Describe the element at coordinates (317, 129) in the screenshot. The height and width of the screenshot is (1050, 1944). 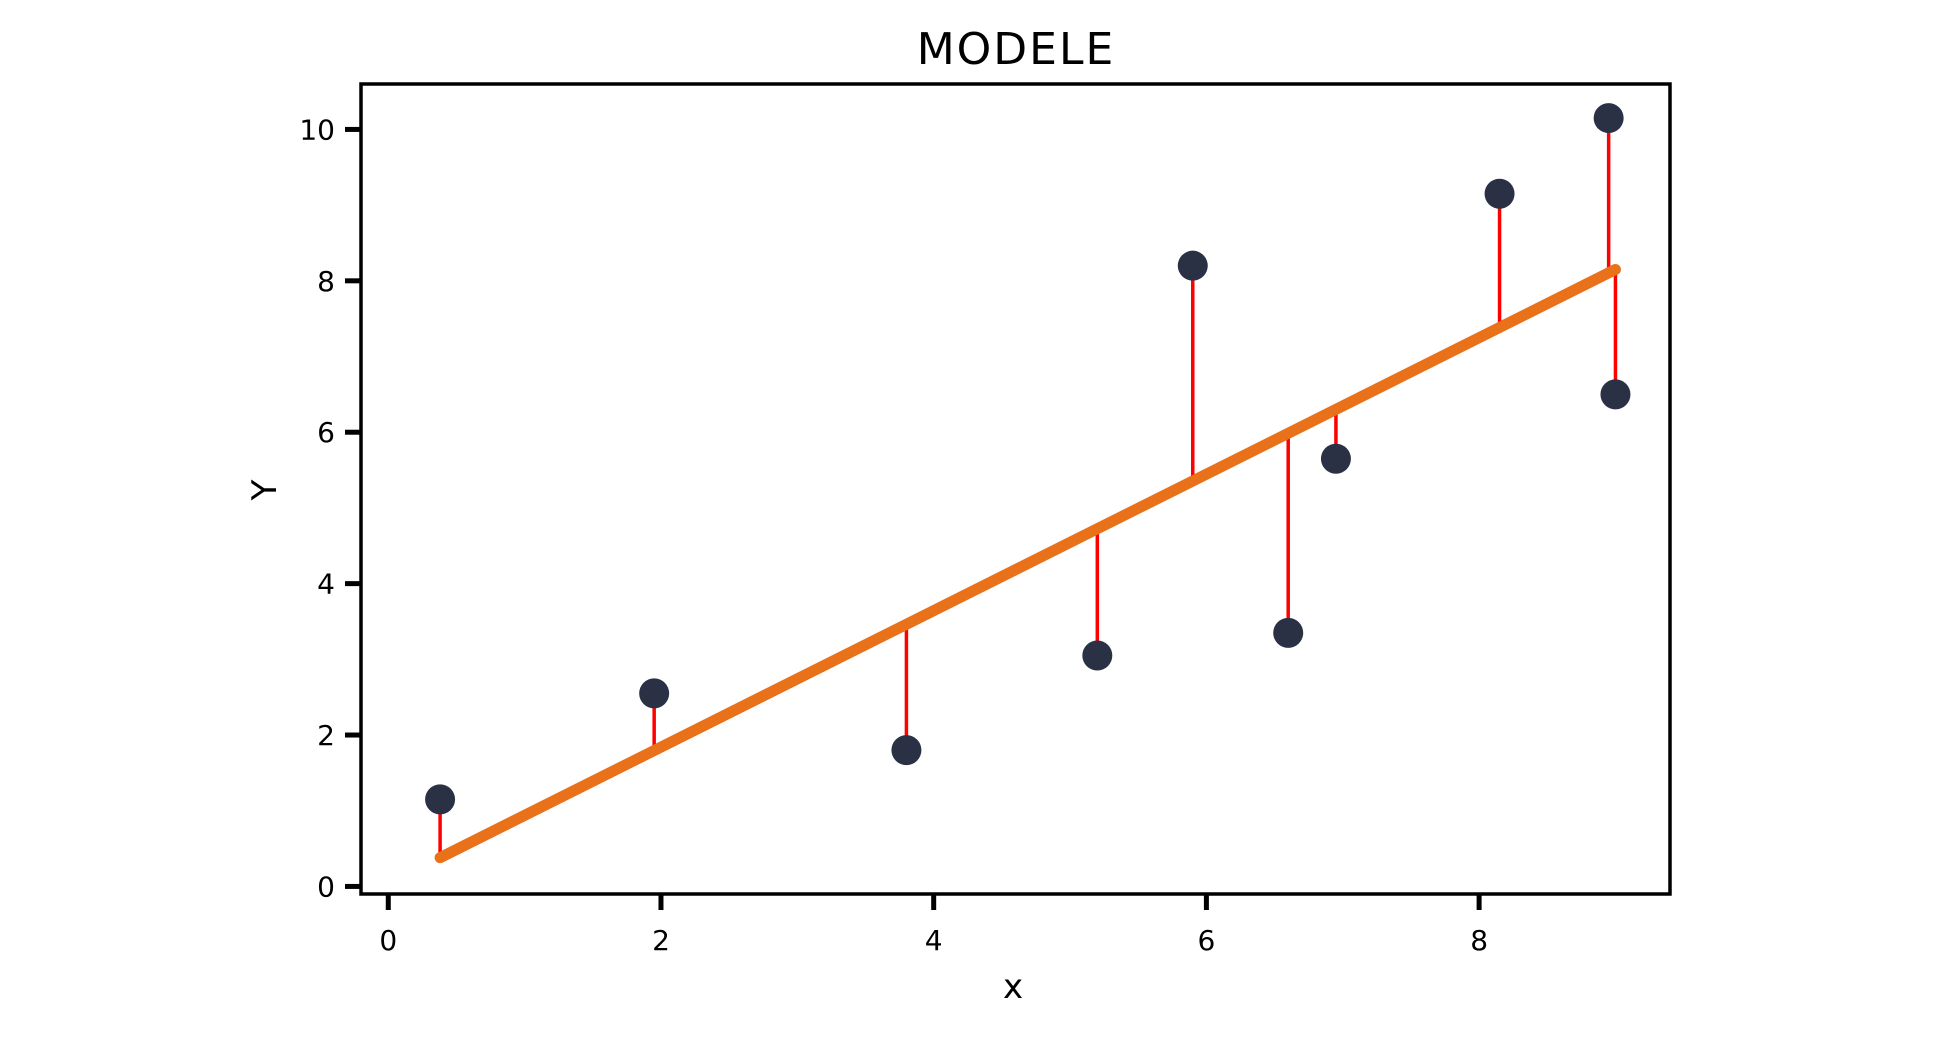
I see `y-tick-label: 10` at that location.